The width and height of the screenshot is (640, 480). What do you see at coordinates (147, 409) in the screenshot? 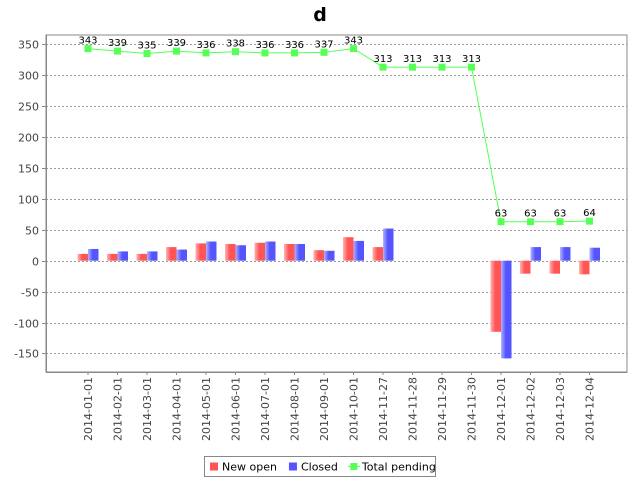
I see `x-tick-label: 2014-03-01` at bounding box center [147, 409].